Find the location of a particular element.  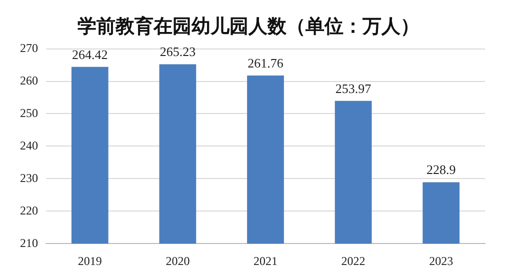

data-label: 264.42 is located at coordinates (90, 54).